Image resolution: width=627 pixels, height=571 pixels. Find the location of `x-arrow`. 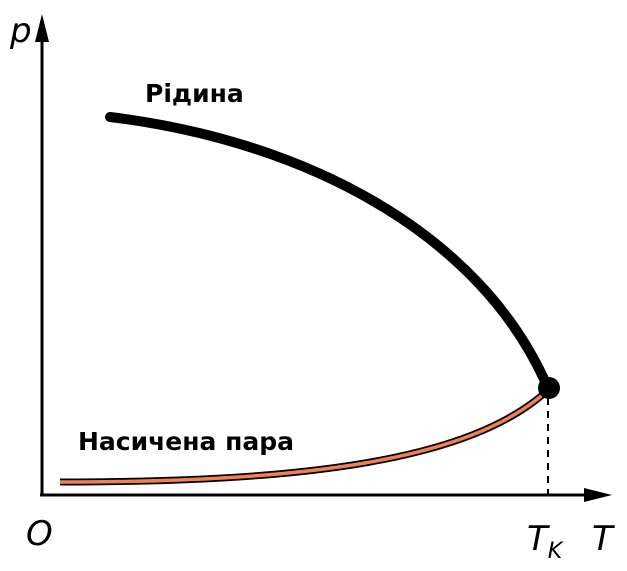

x-arrow is located at coordinates (598, 495).